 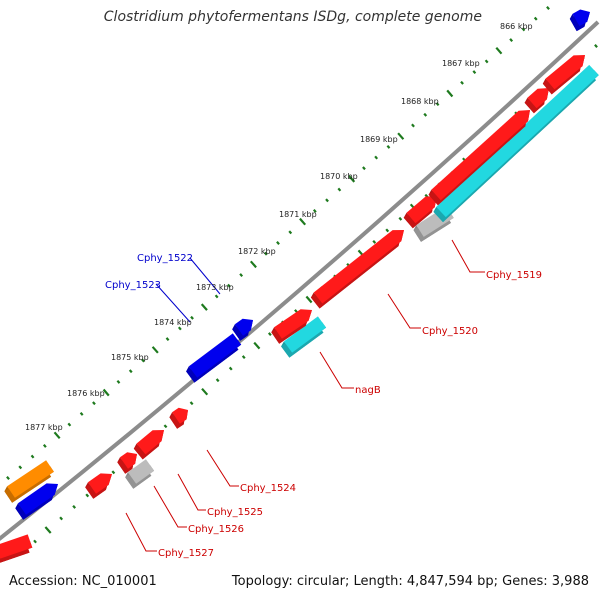 I want to click on tick-label: 866 kbp, so click(x=516, y=26).